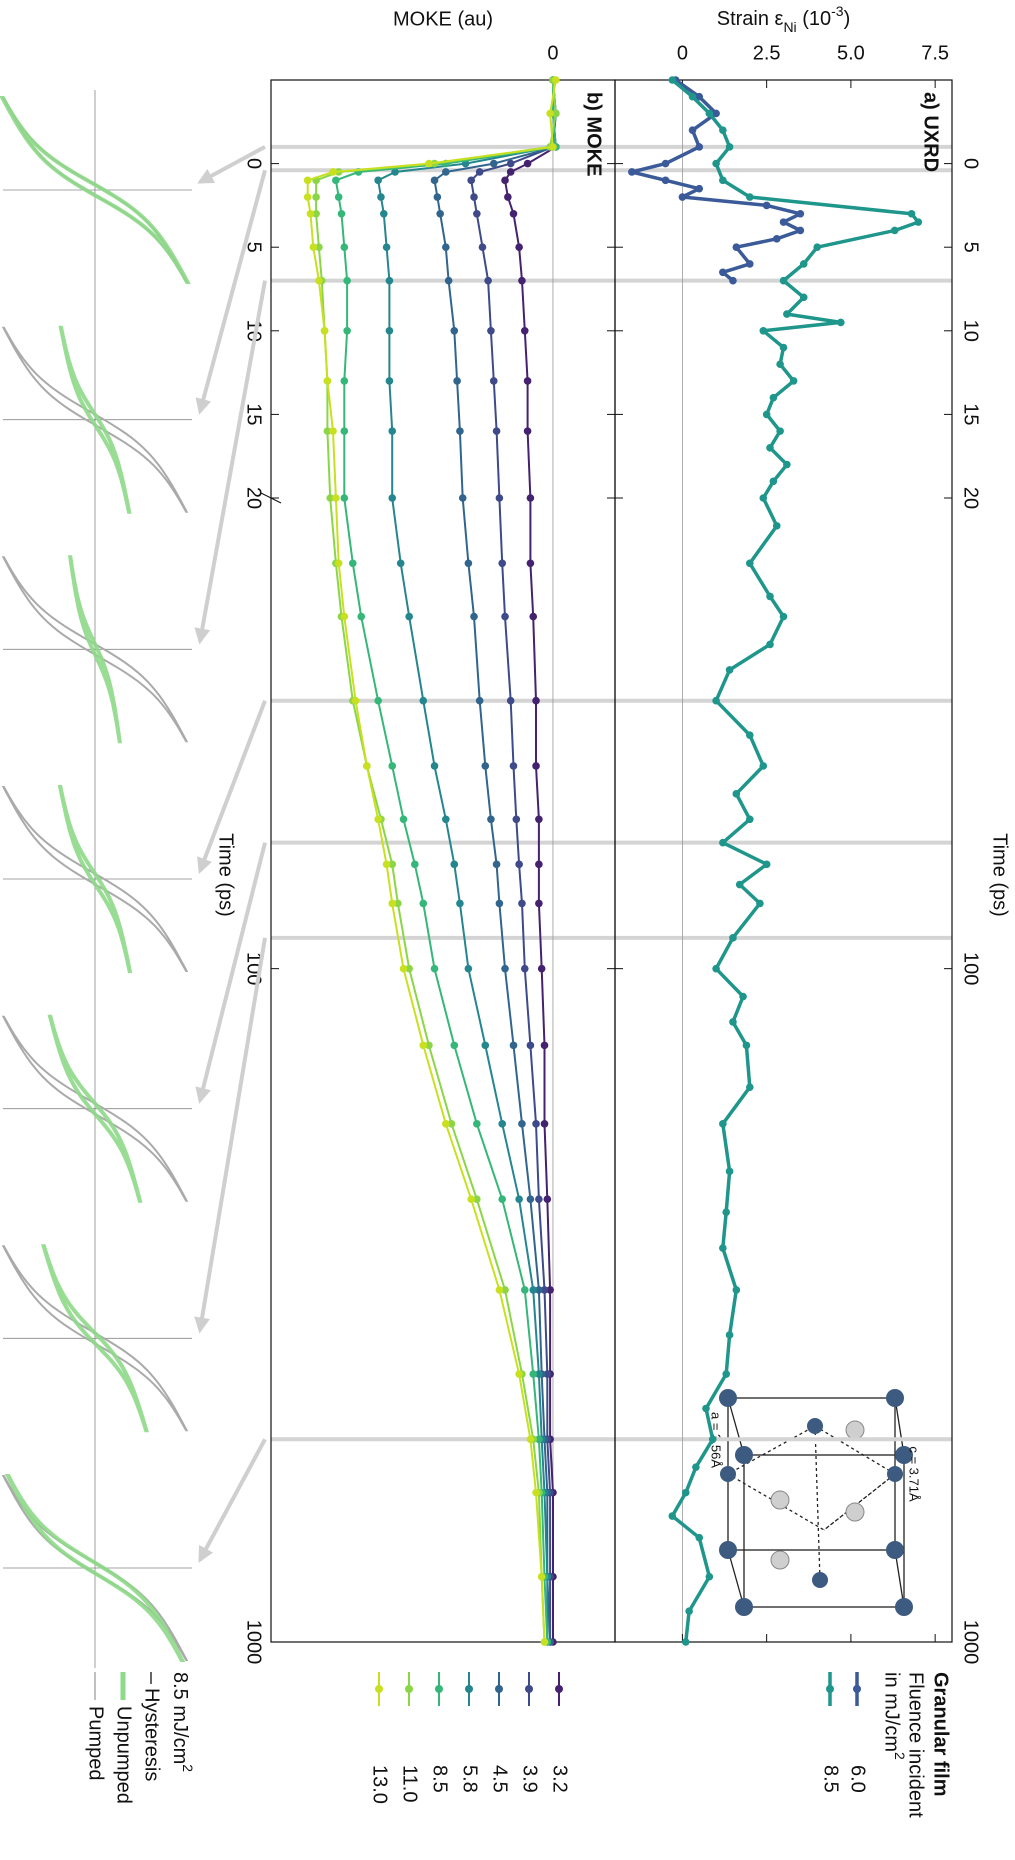 Image resolution: width=1015 pixels, height=1860 pixels. I want to click on legend-label: 8.5, so click(831, 1779).